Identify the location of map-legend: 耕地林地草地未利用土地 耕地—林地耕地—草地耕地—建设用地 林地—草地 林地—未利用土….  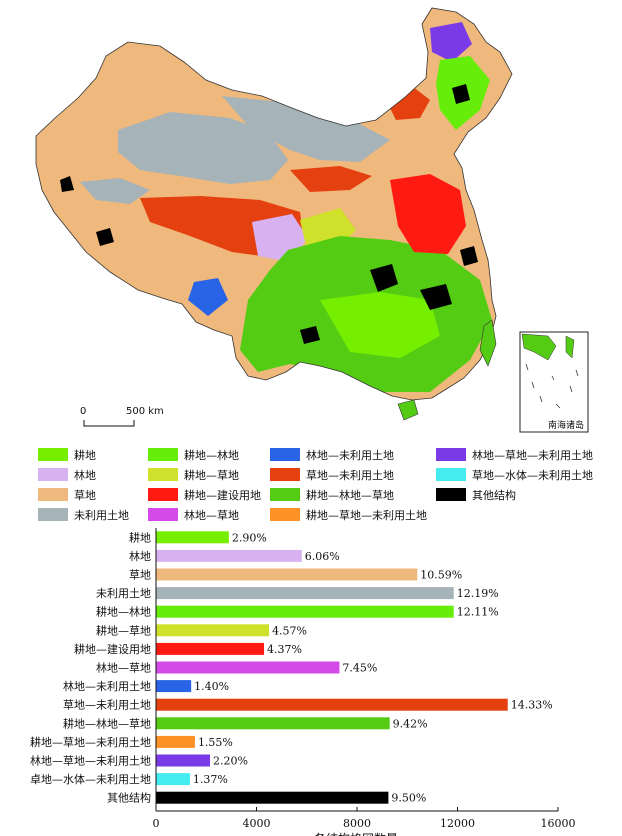
(330, 486).